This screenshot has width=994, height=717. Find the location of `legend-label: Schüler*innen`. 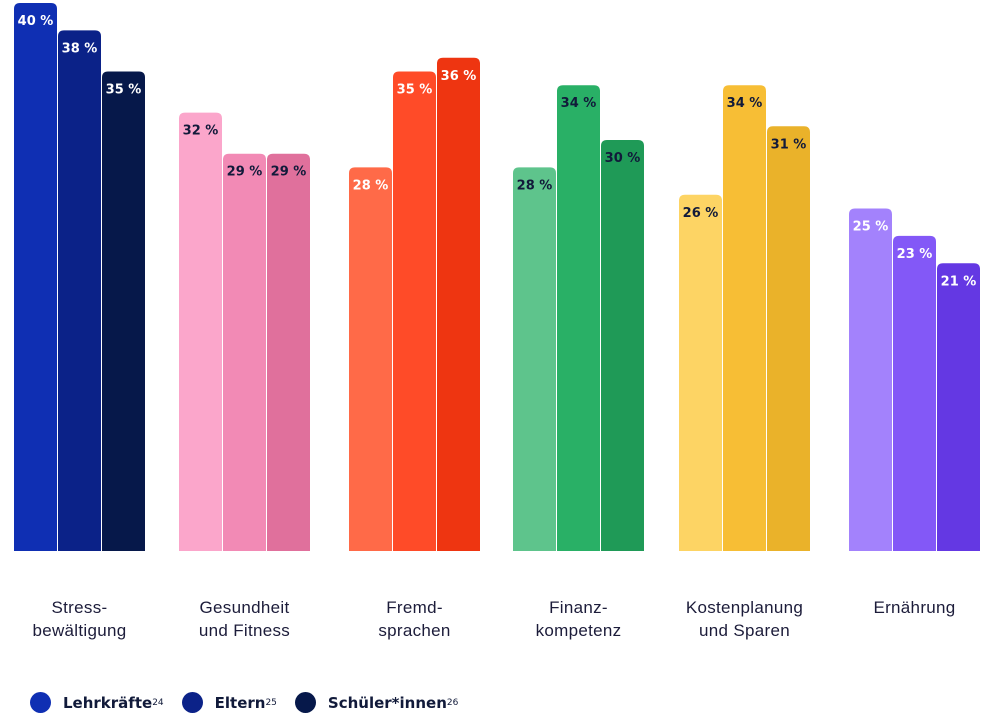

legend-label: Schüler*innen is located at coordinates (387, 702).